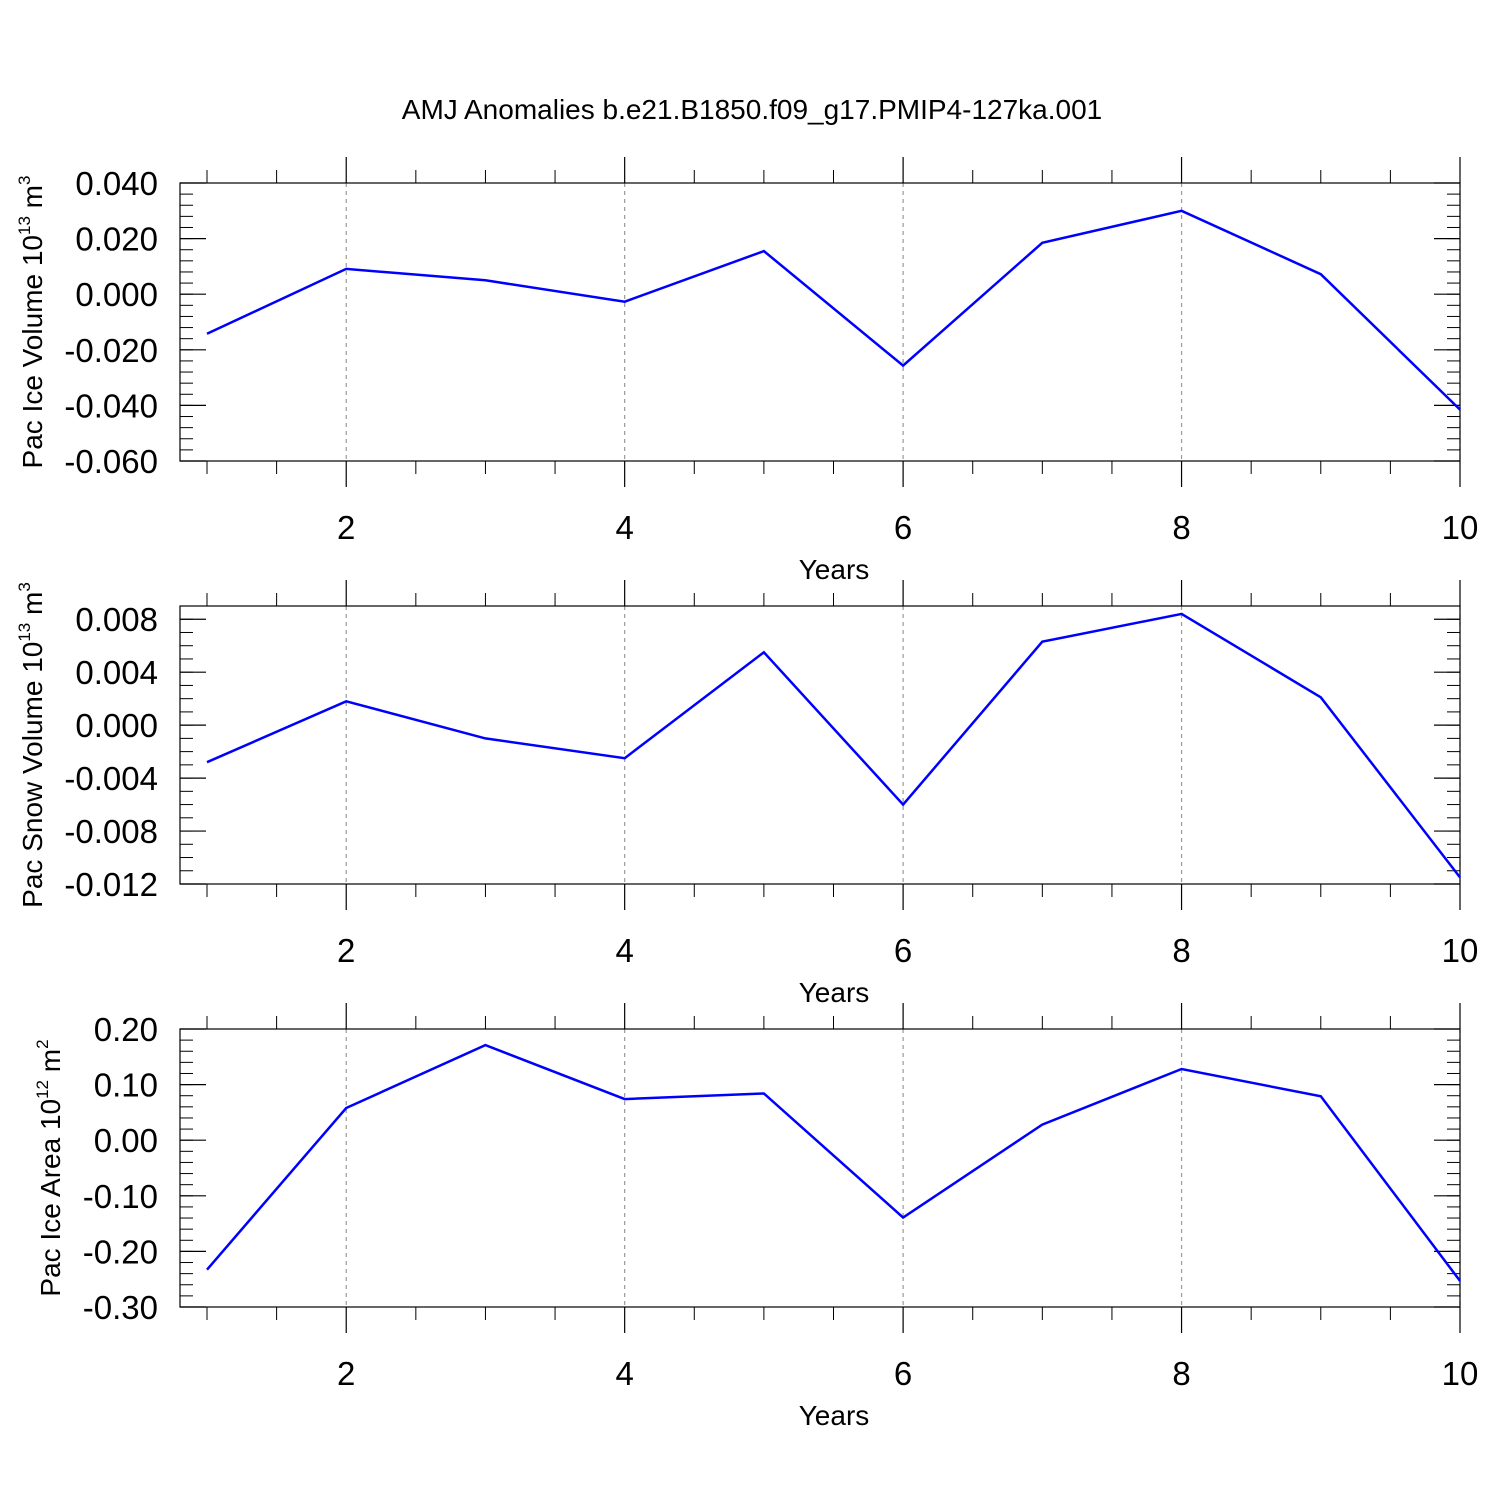 This screenshot has width=1500, height=1500. What do you see at coordinates (120, 1251) in the screenshot?
I see `y-tick-label: -0.20` at bounding box center [120, 1251].